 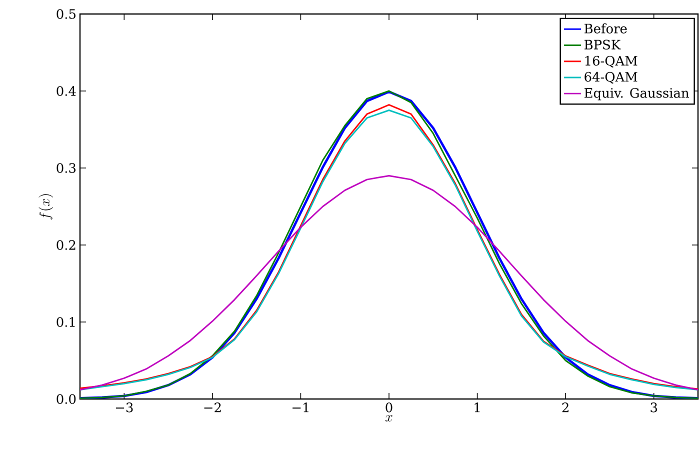 What do you see at coordinates (611, 62) in the screenshot?
I see `legend-label: 16-QAM` at bounding box center [611, 62].